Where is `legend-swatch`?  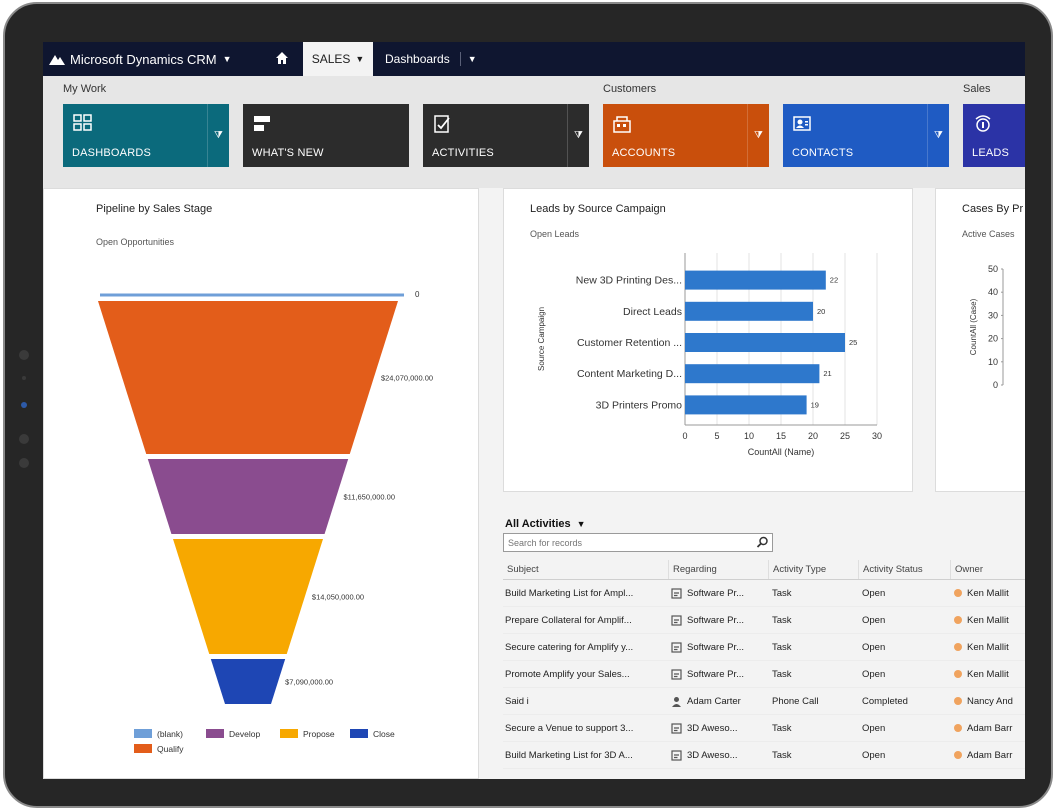 legend-swatch is located at coordinates (143, 748).